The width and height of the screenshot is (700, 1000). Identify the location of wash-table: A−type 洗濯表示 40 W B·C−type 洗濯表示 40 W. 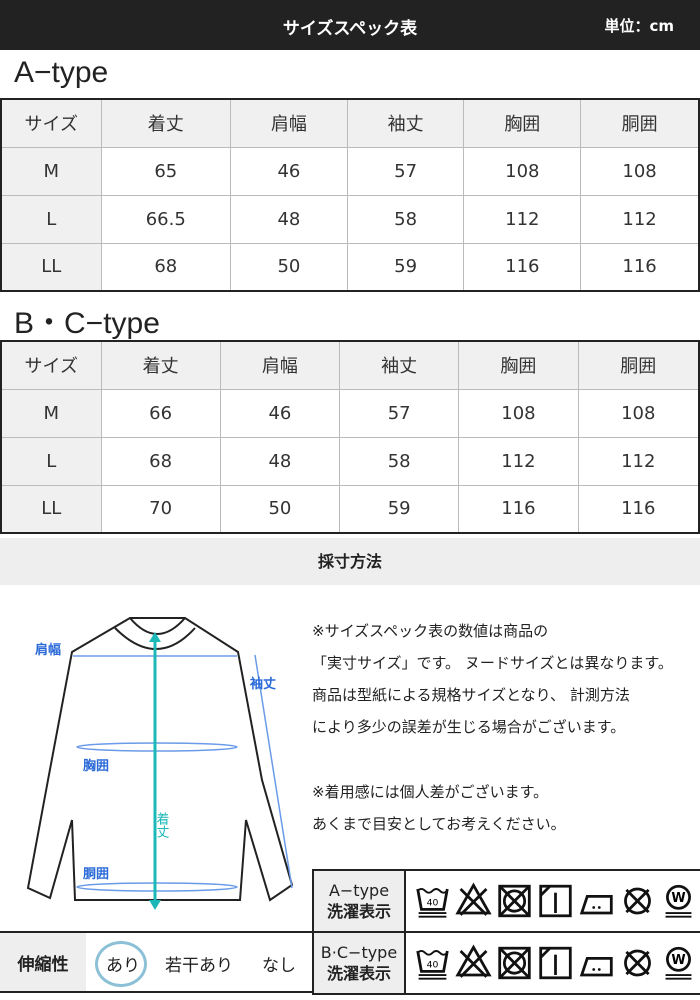
(506, 932).